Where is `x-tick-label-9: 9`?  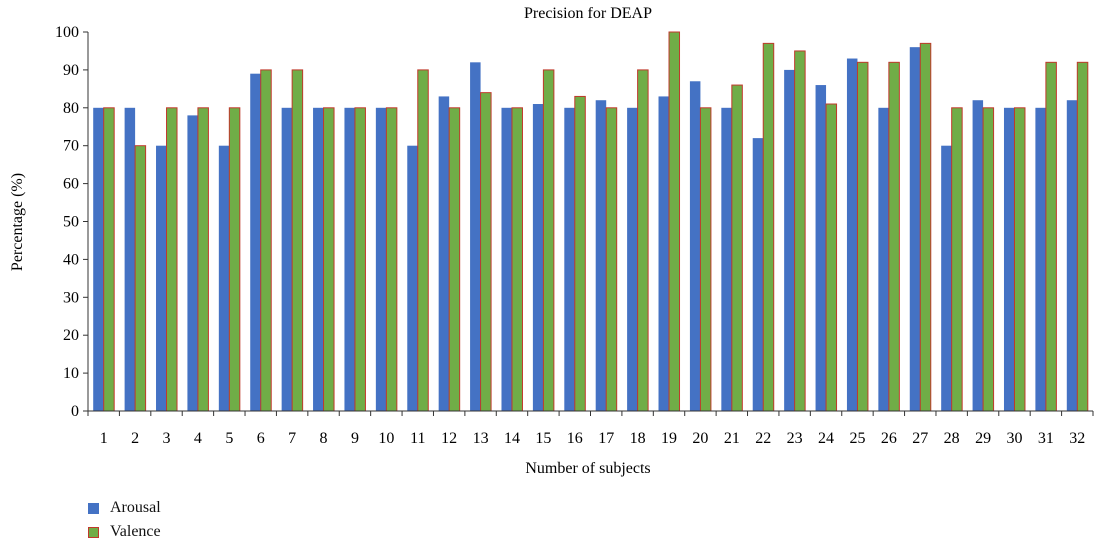
x-tick-label-9: 9 is located at coordinates (355, 438).